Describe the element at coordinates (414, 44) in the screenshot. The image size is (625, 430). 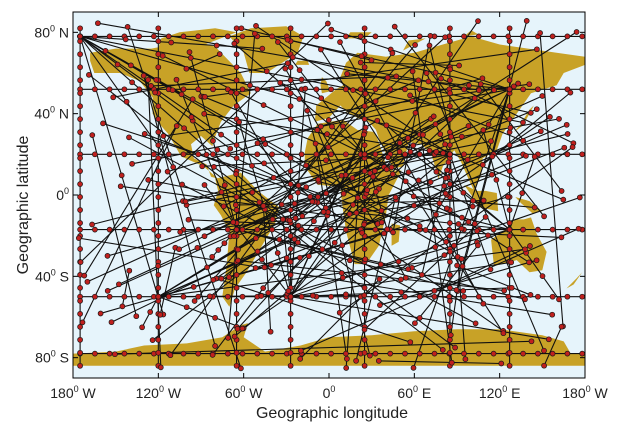
I see `continent-novaya-zemlya` at that location.